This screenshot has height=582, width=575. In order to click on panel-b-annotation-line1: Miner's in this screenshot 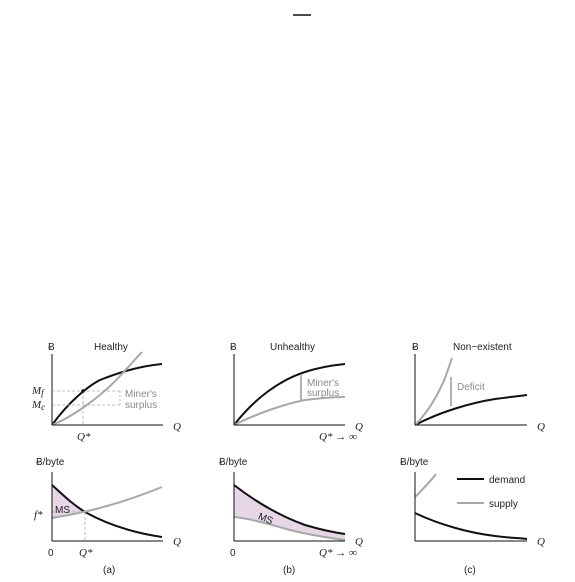, I will do `click(323, 383)`.